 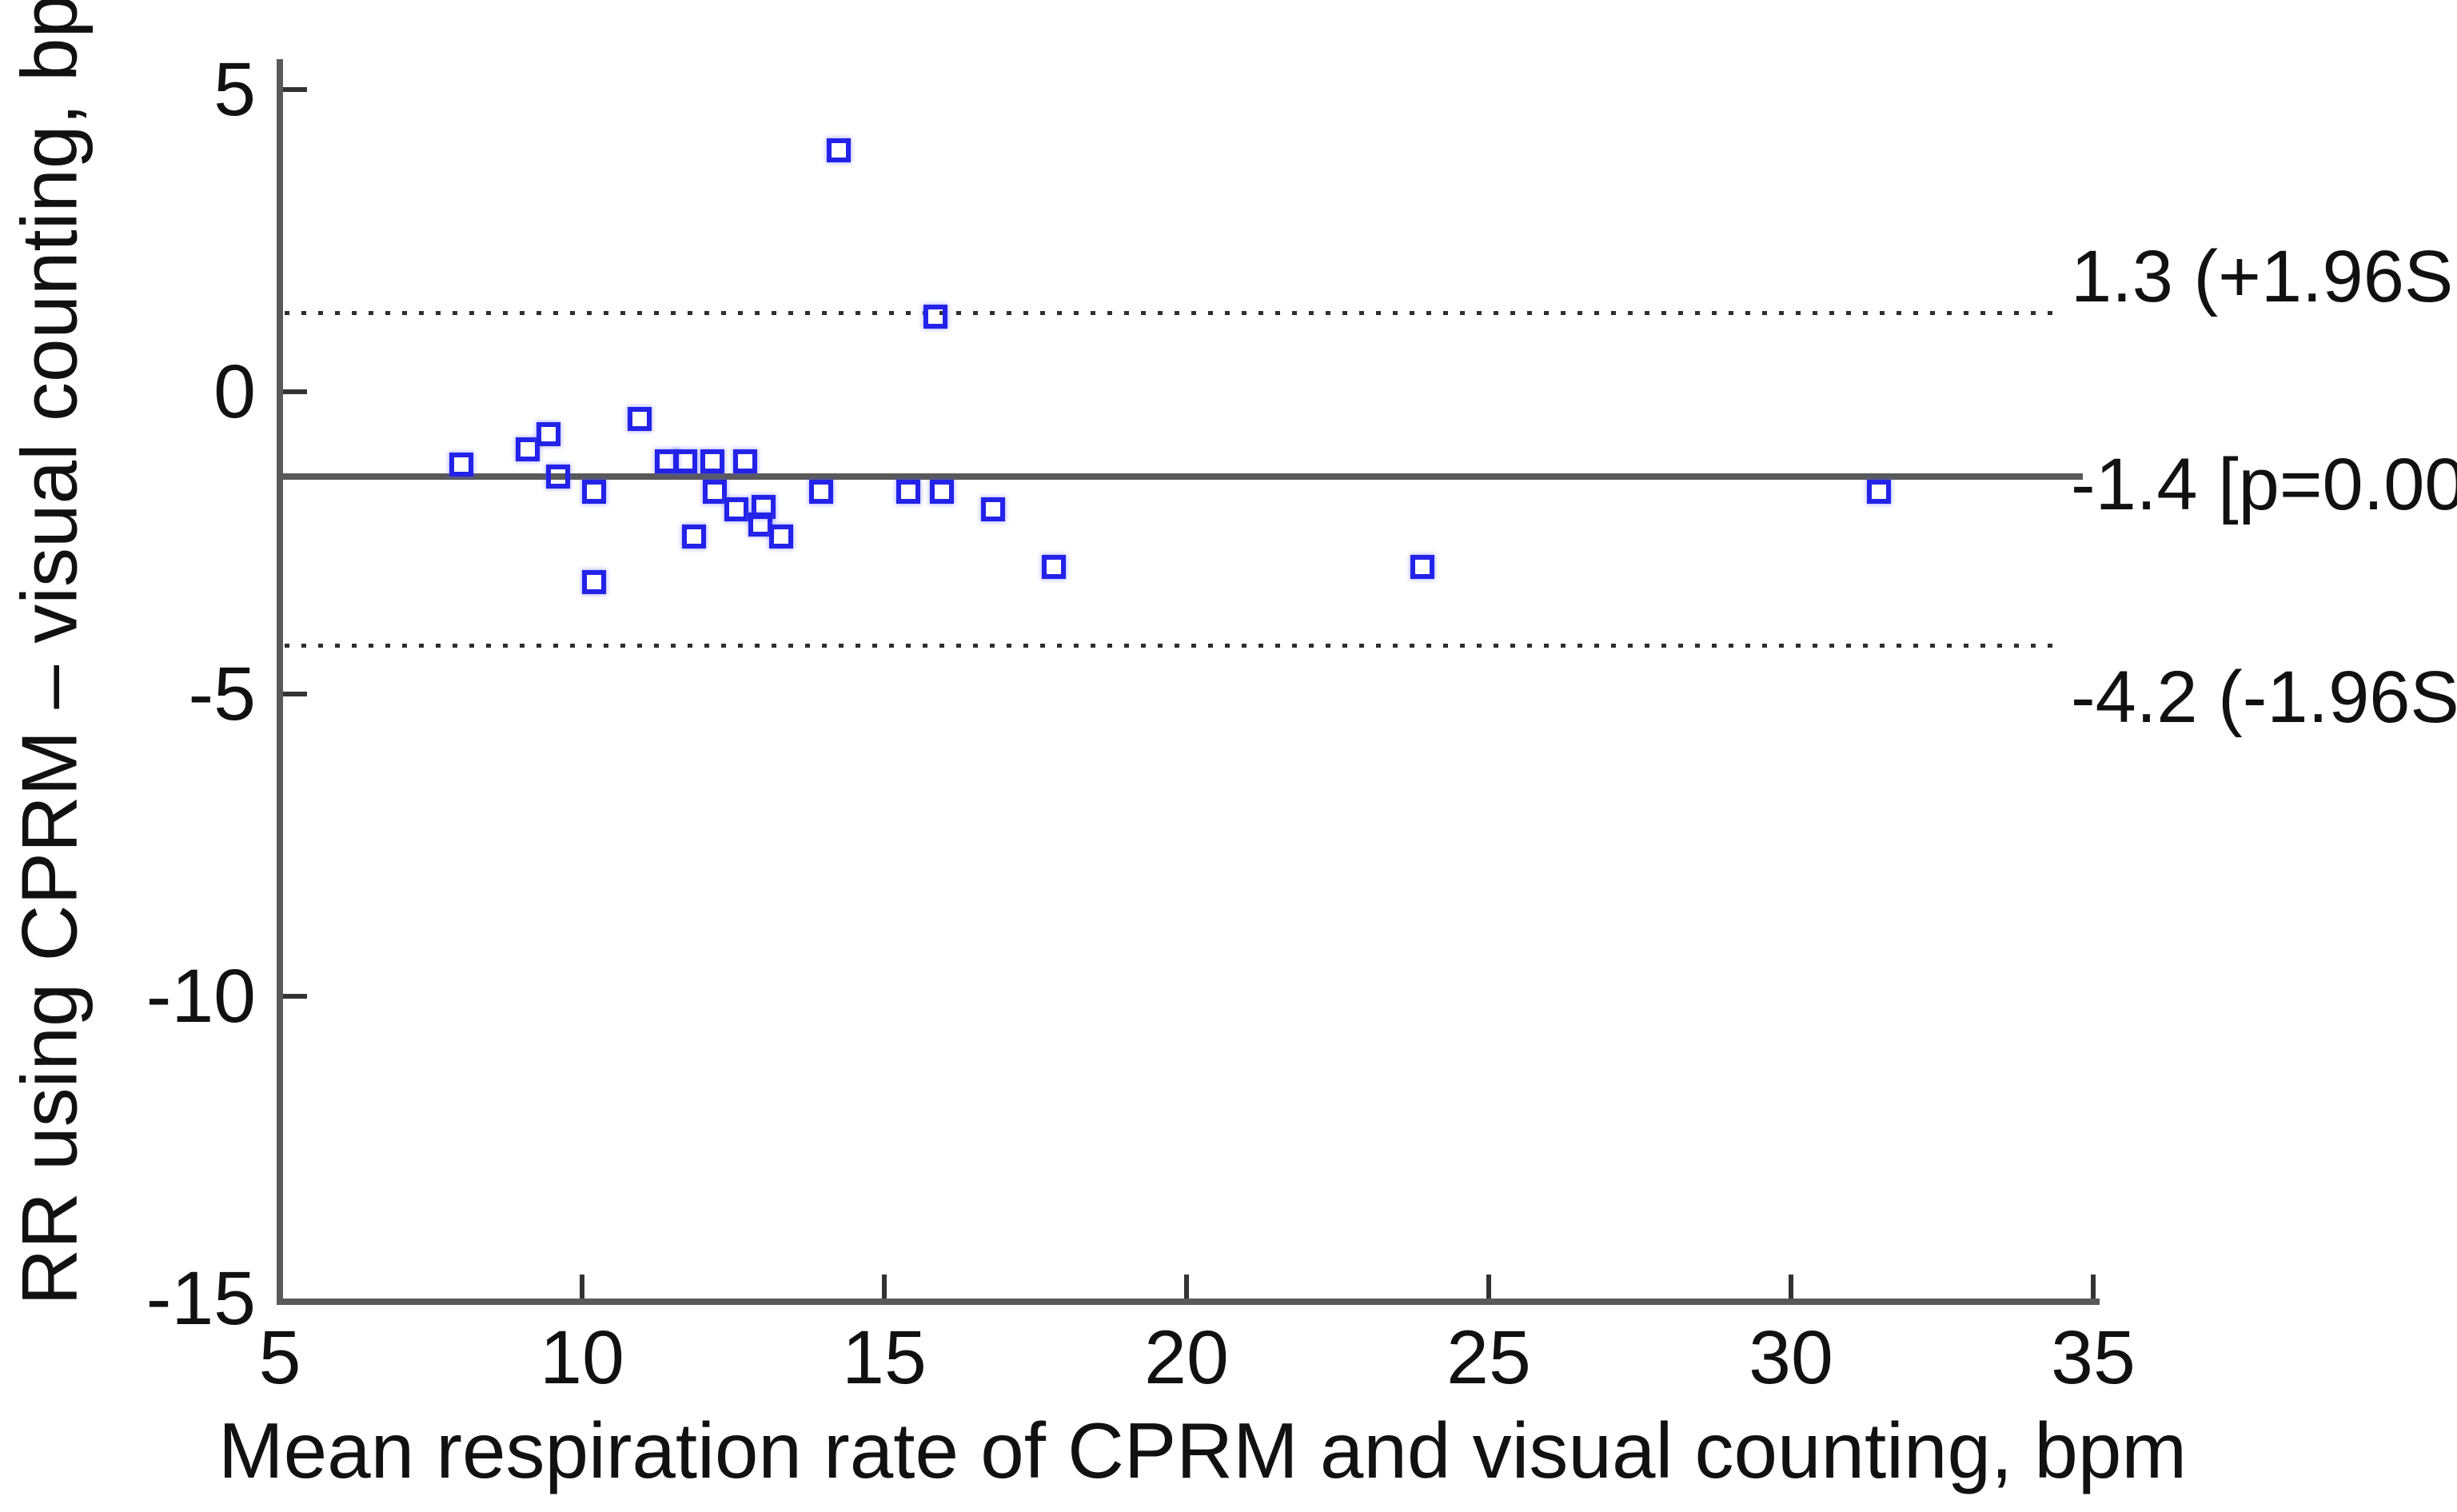 I want to click on y-tick-label: -5, so click(x=222, y=694).